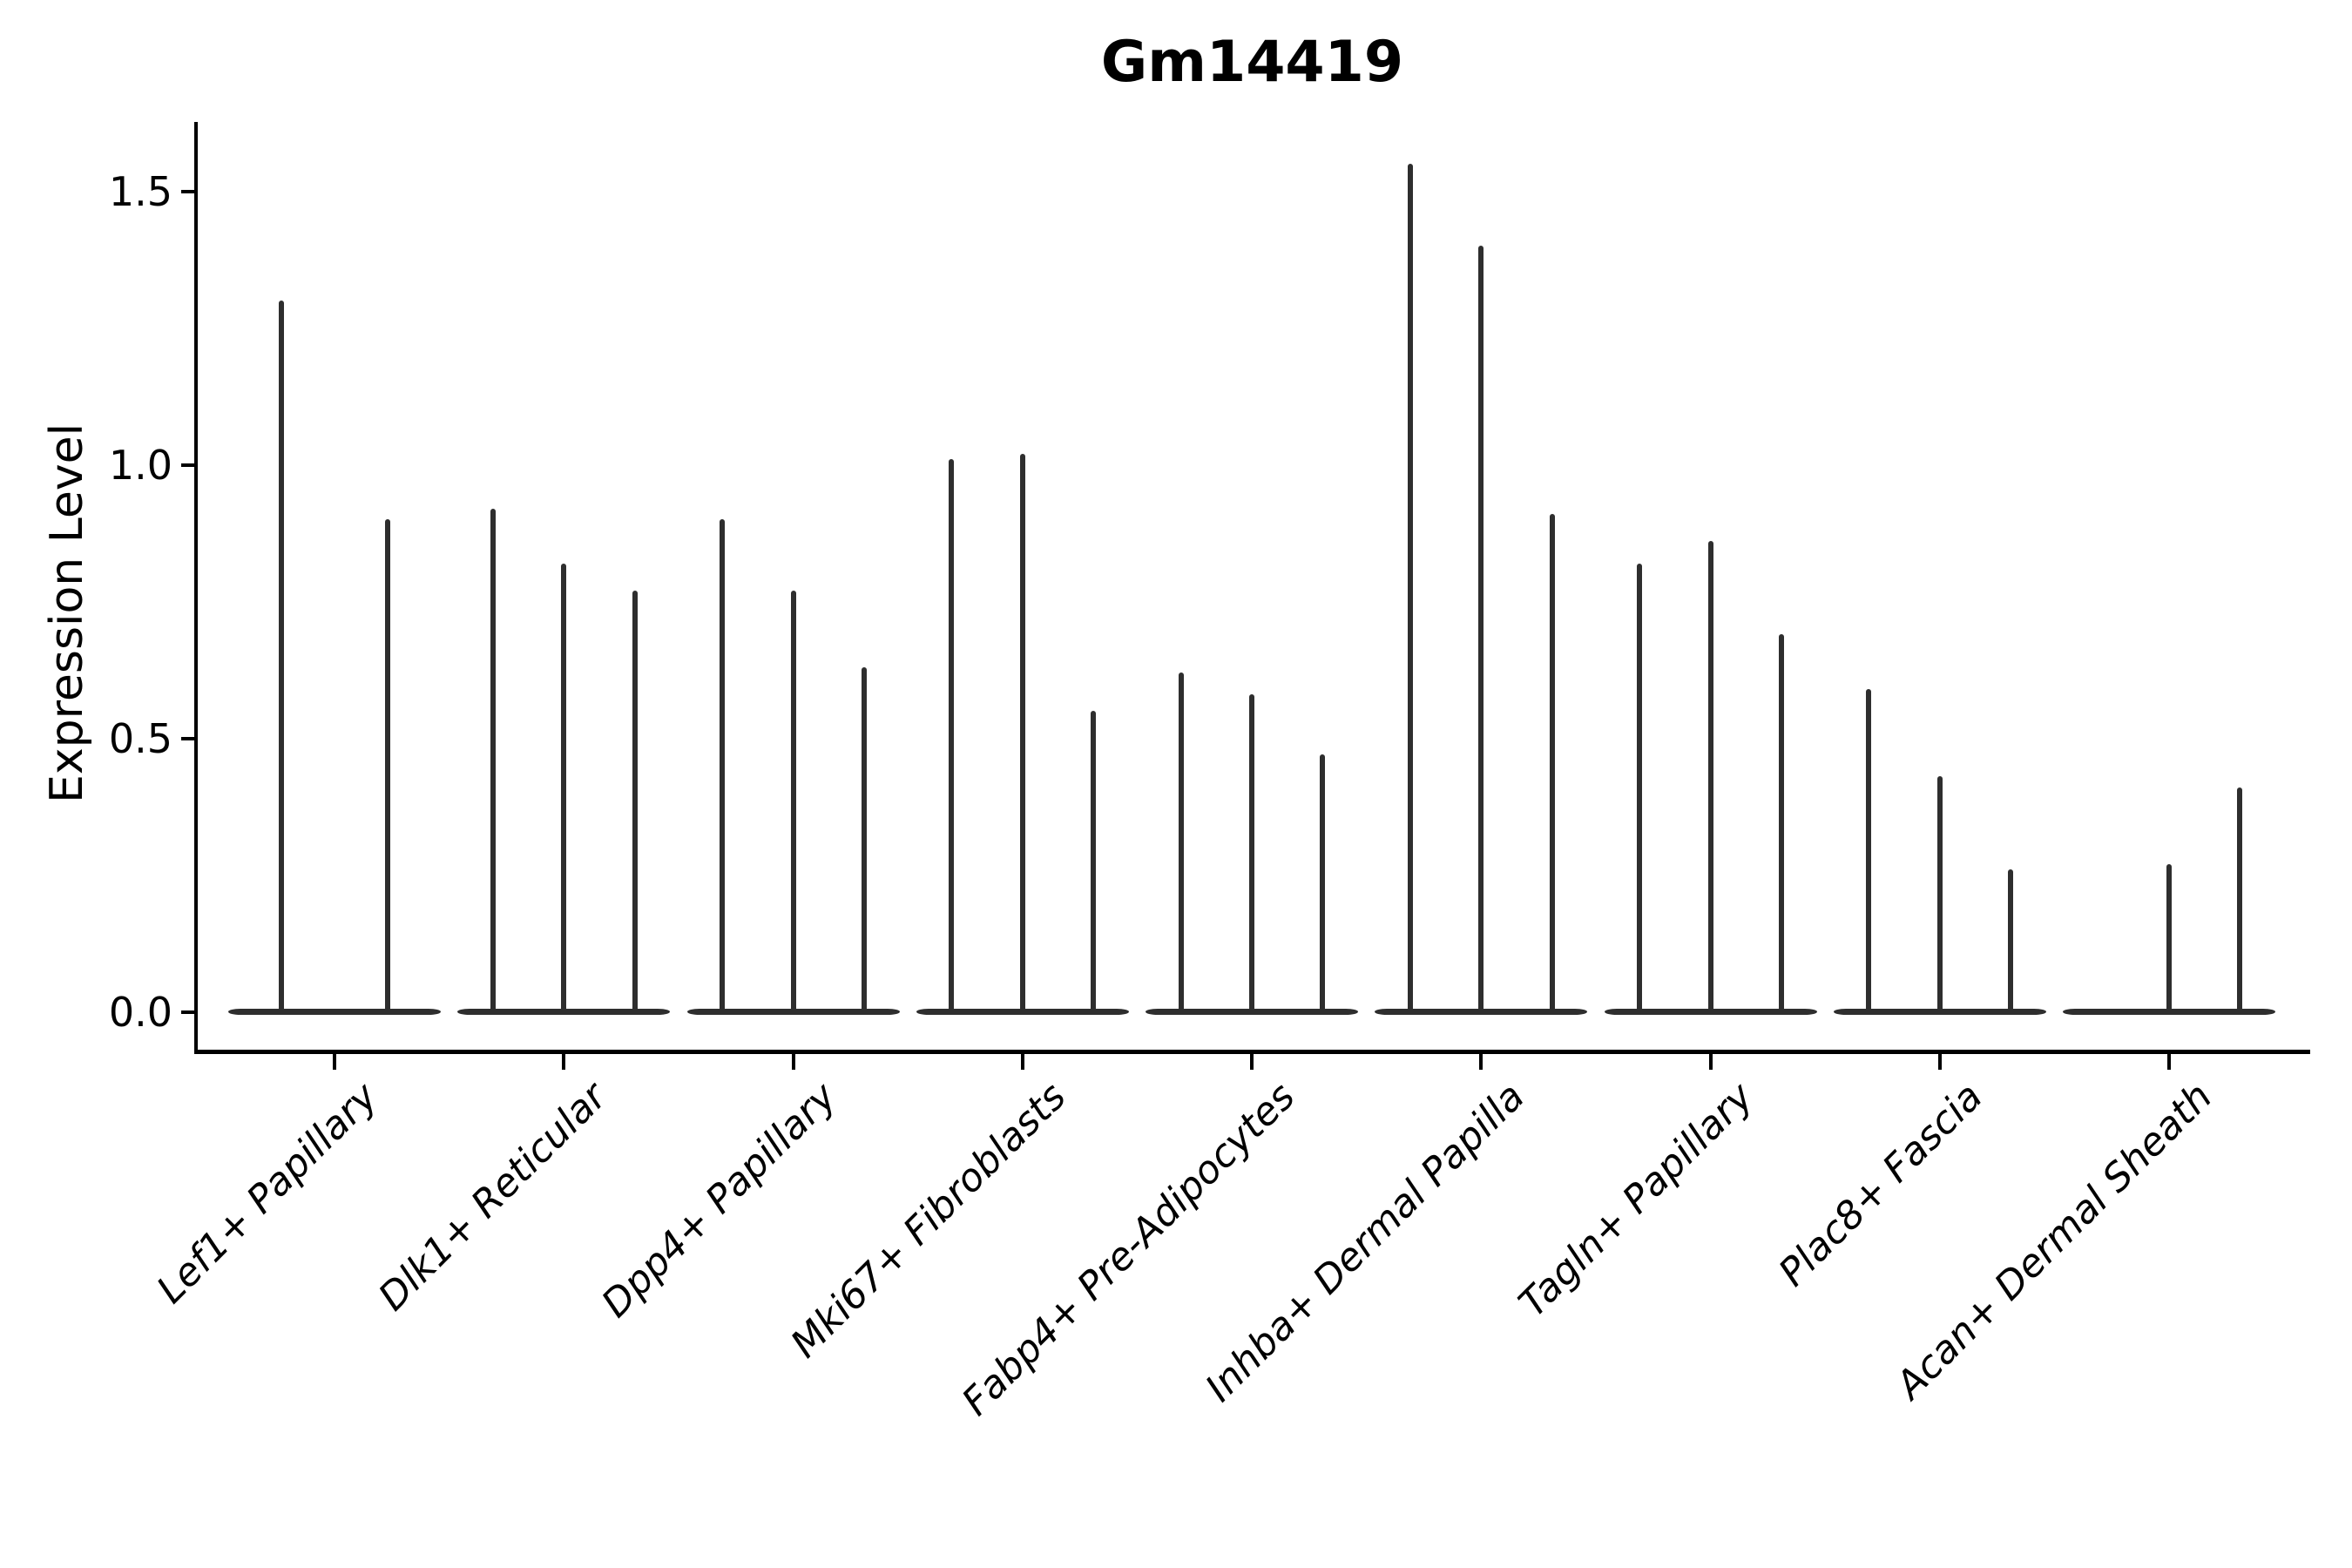  I want to click on x-tick-label: Tagln+ Papillary, so click(1636, 1201).